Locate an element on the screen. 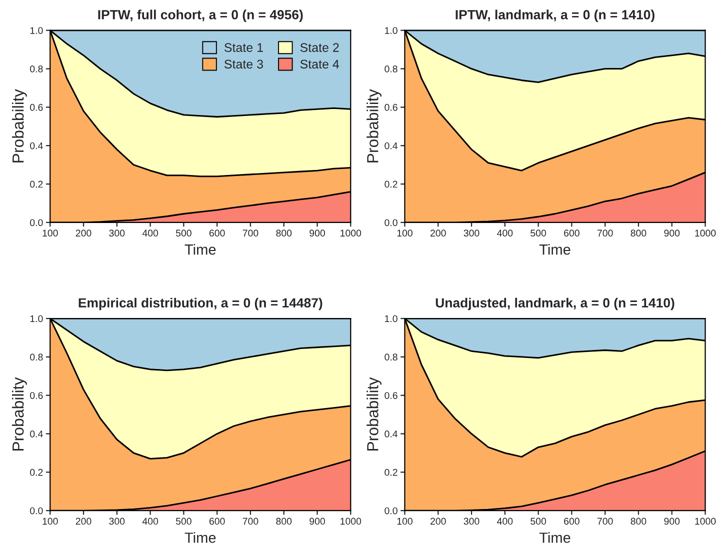 This screenshot has width=716, height=552. legend-label: State 2 is located at coordinates (319, 47).